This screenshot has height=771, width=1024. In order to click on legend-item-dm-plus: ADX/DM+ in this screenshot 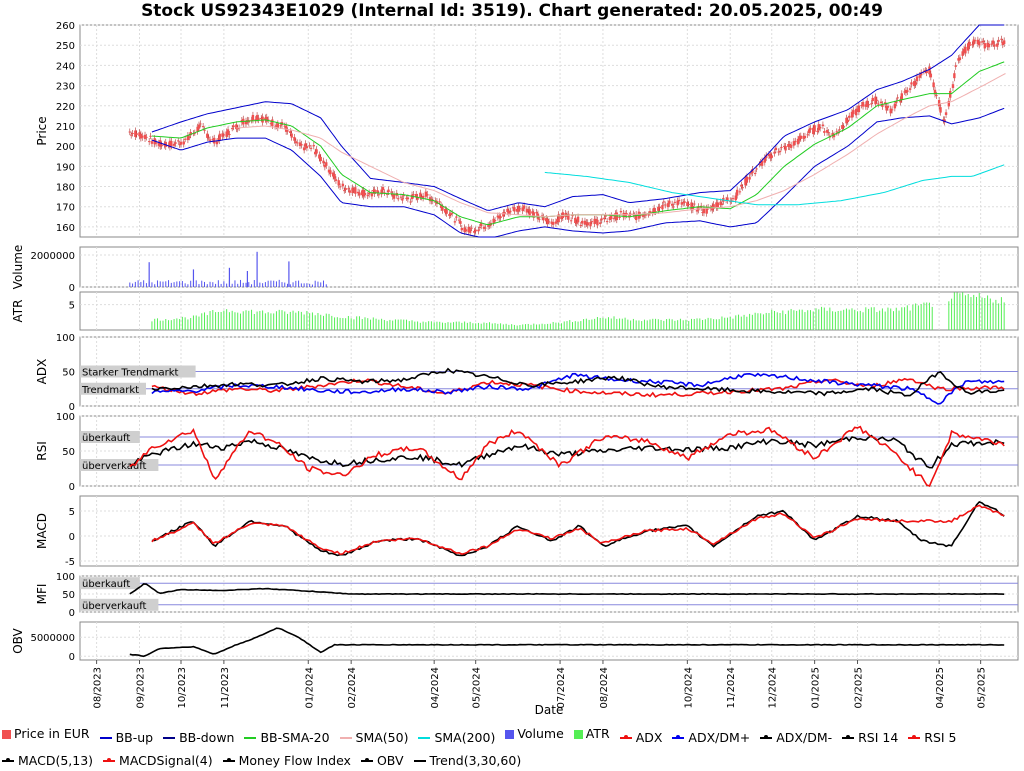, I will do `click(711, 738)`.